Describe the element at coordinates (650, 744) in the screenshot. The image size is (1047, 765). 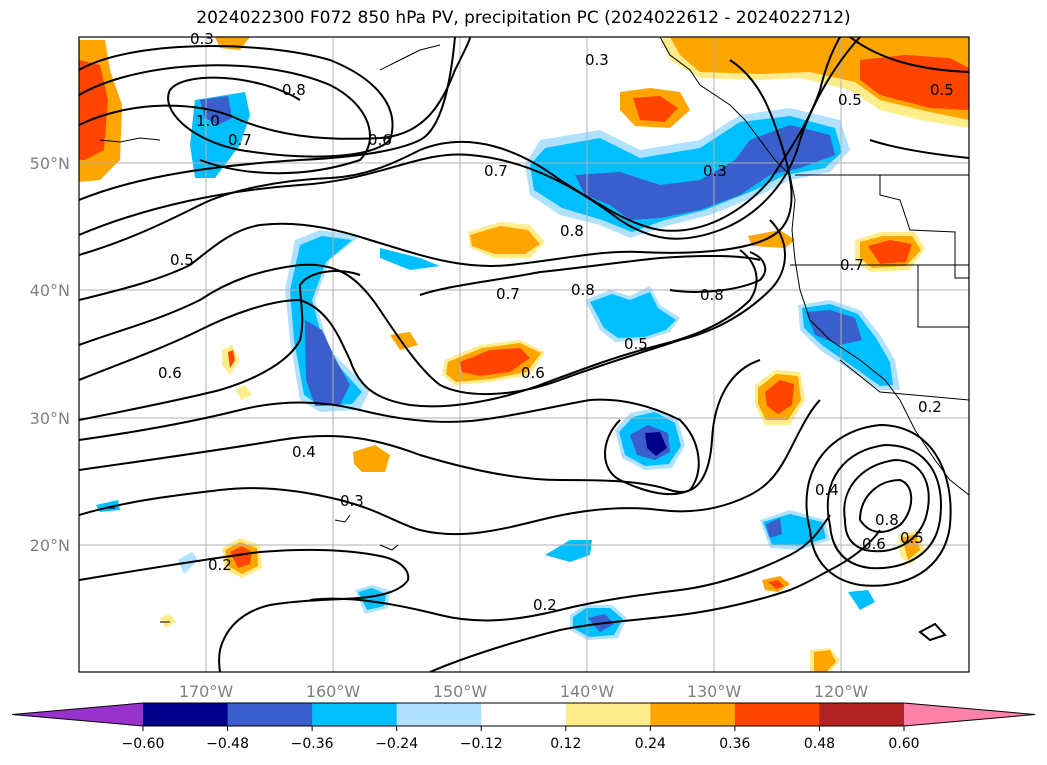
I see `colorbar-tick-label: 0.24` at that location.